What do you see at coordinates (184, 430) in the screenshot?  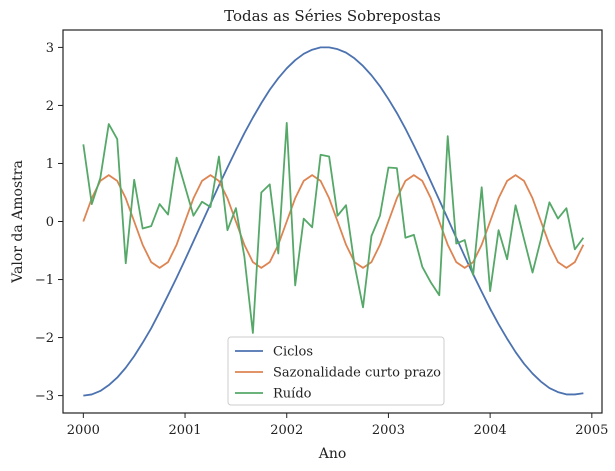 I see `x-tick-label: 2001` at bounding box center [184, 430].